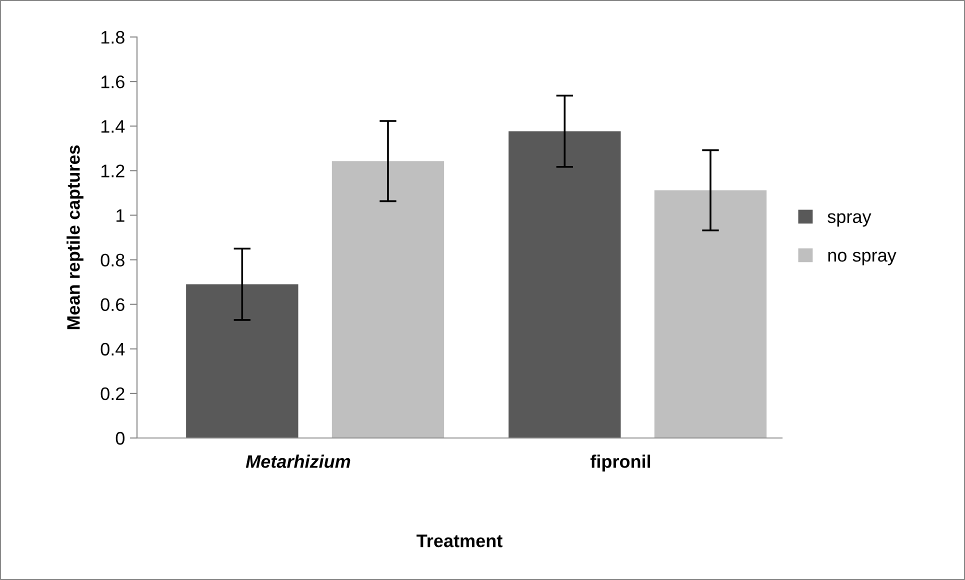 The image size is (965, 580). I want to click on y-tick-label: 1.8, so click(112, 37).